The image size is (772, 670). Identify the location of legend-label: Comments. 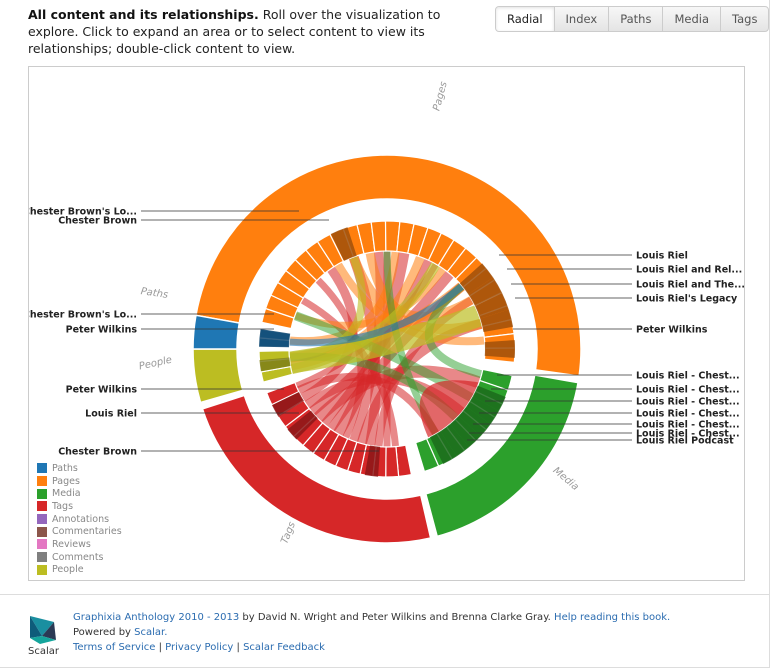
(78, 557).